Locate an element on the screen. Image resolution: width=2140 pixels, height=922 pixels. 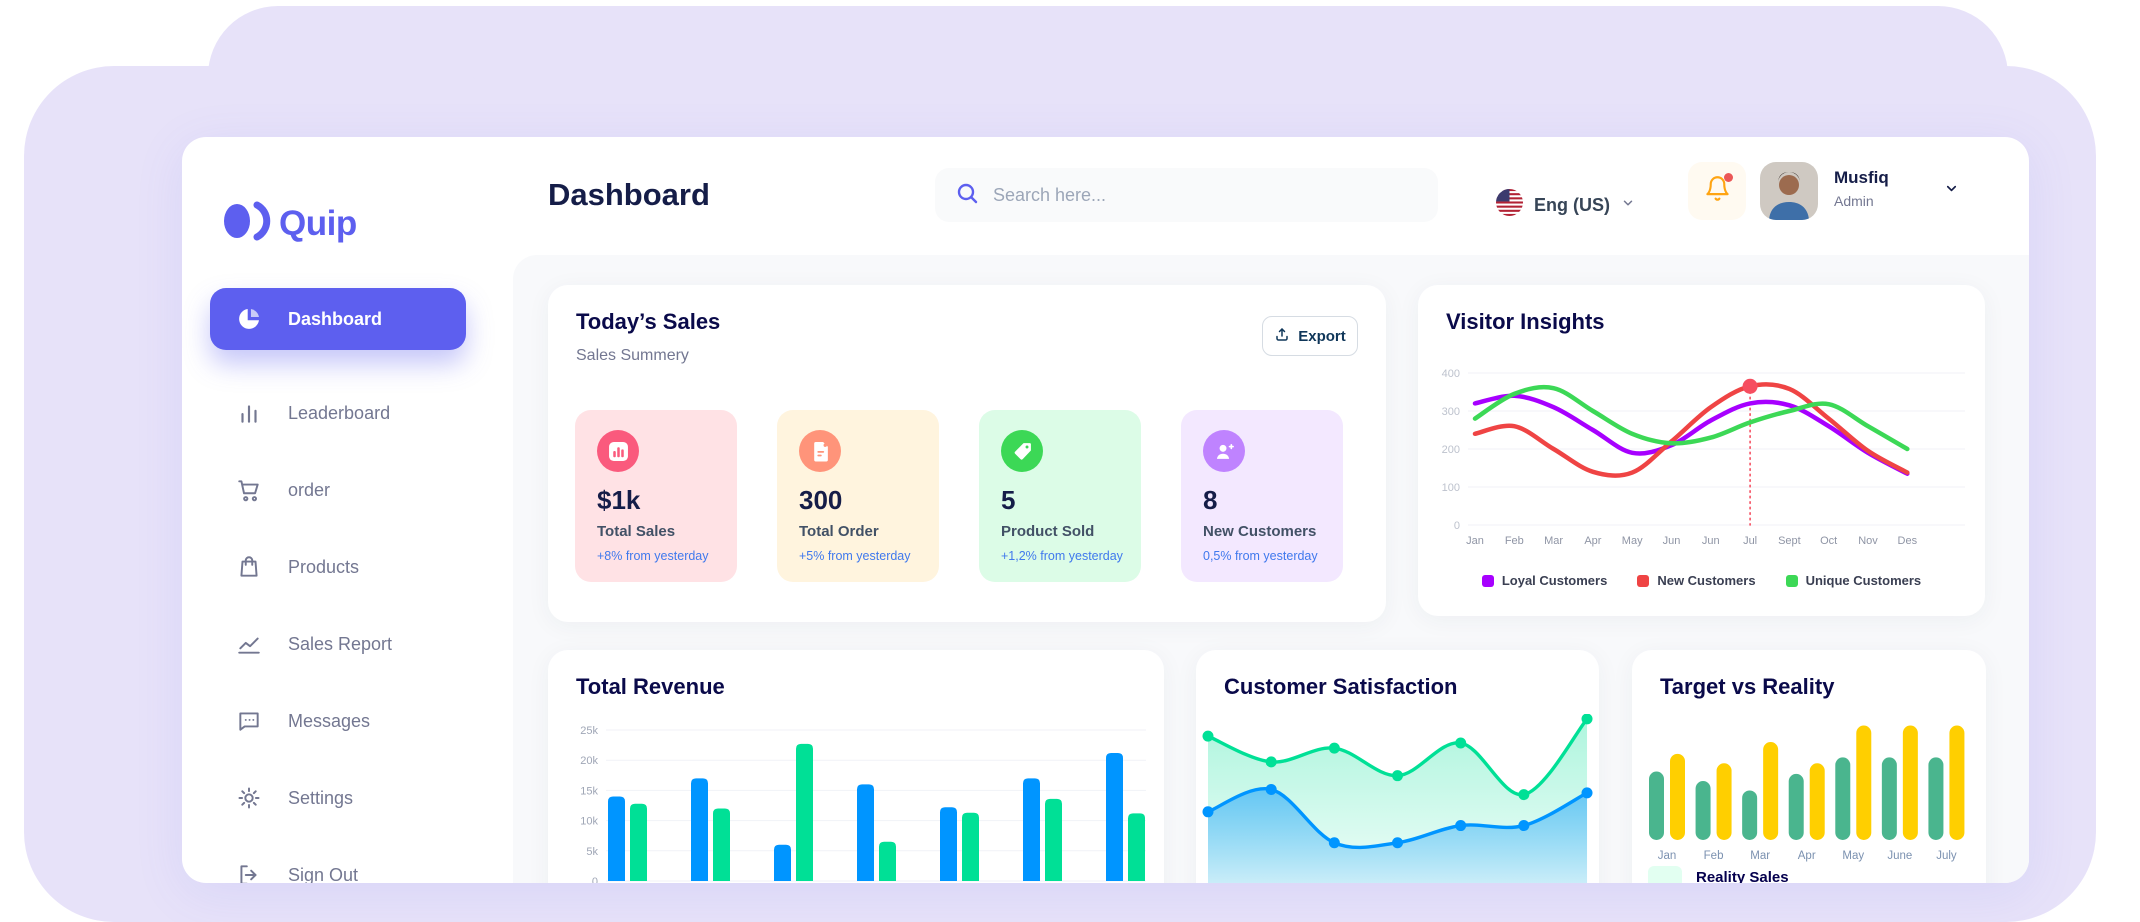
svg-text: 5k is located at coordinates (592, 852).